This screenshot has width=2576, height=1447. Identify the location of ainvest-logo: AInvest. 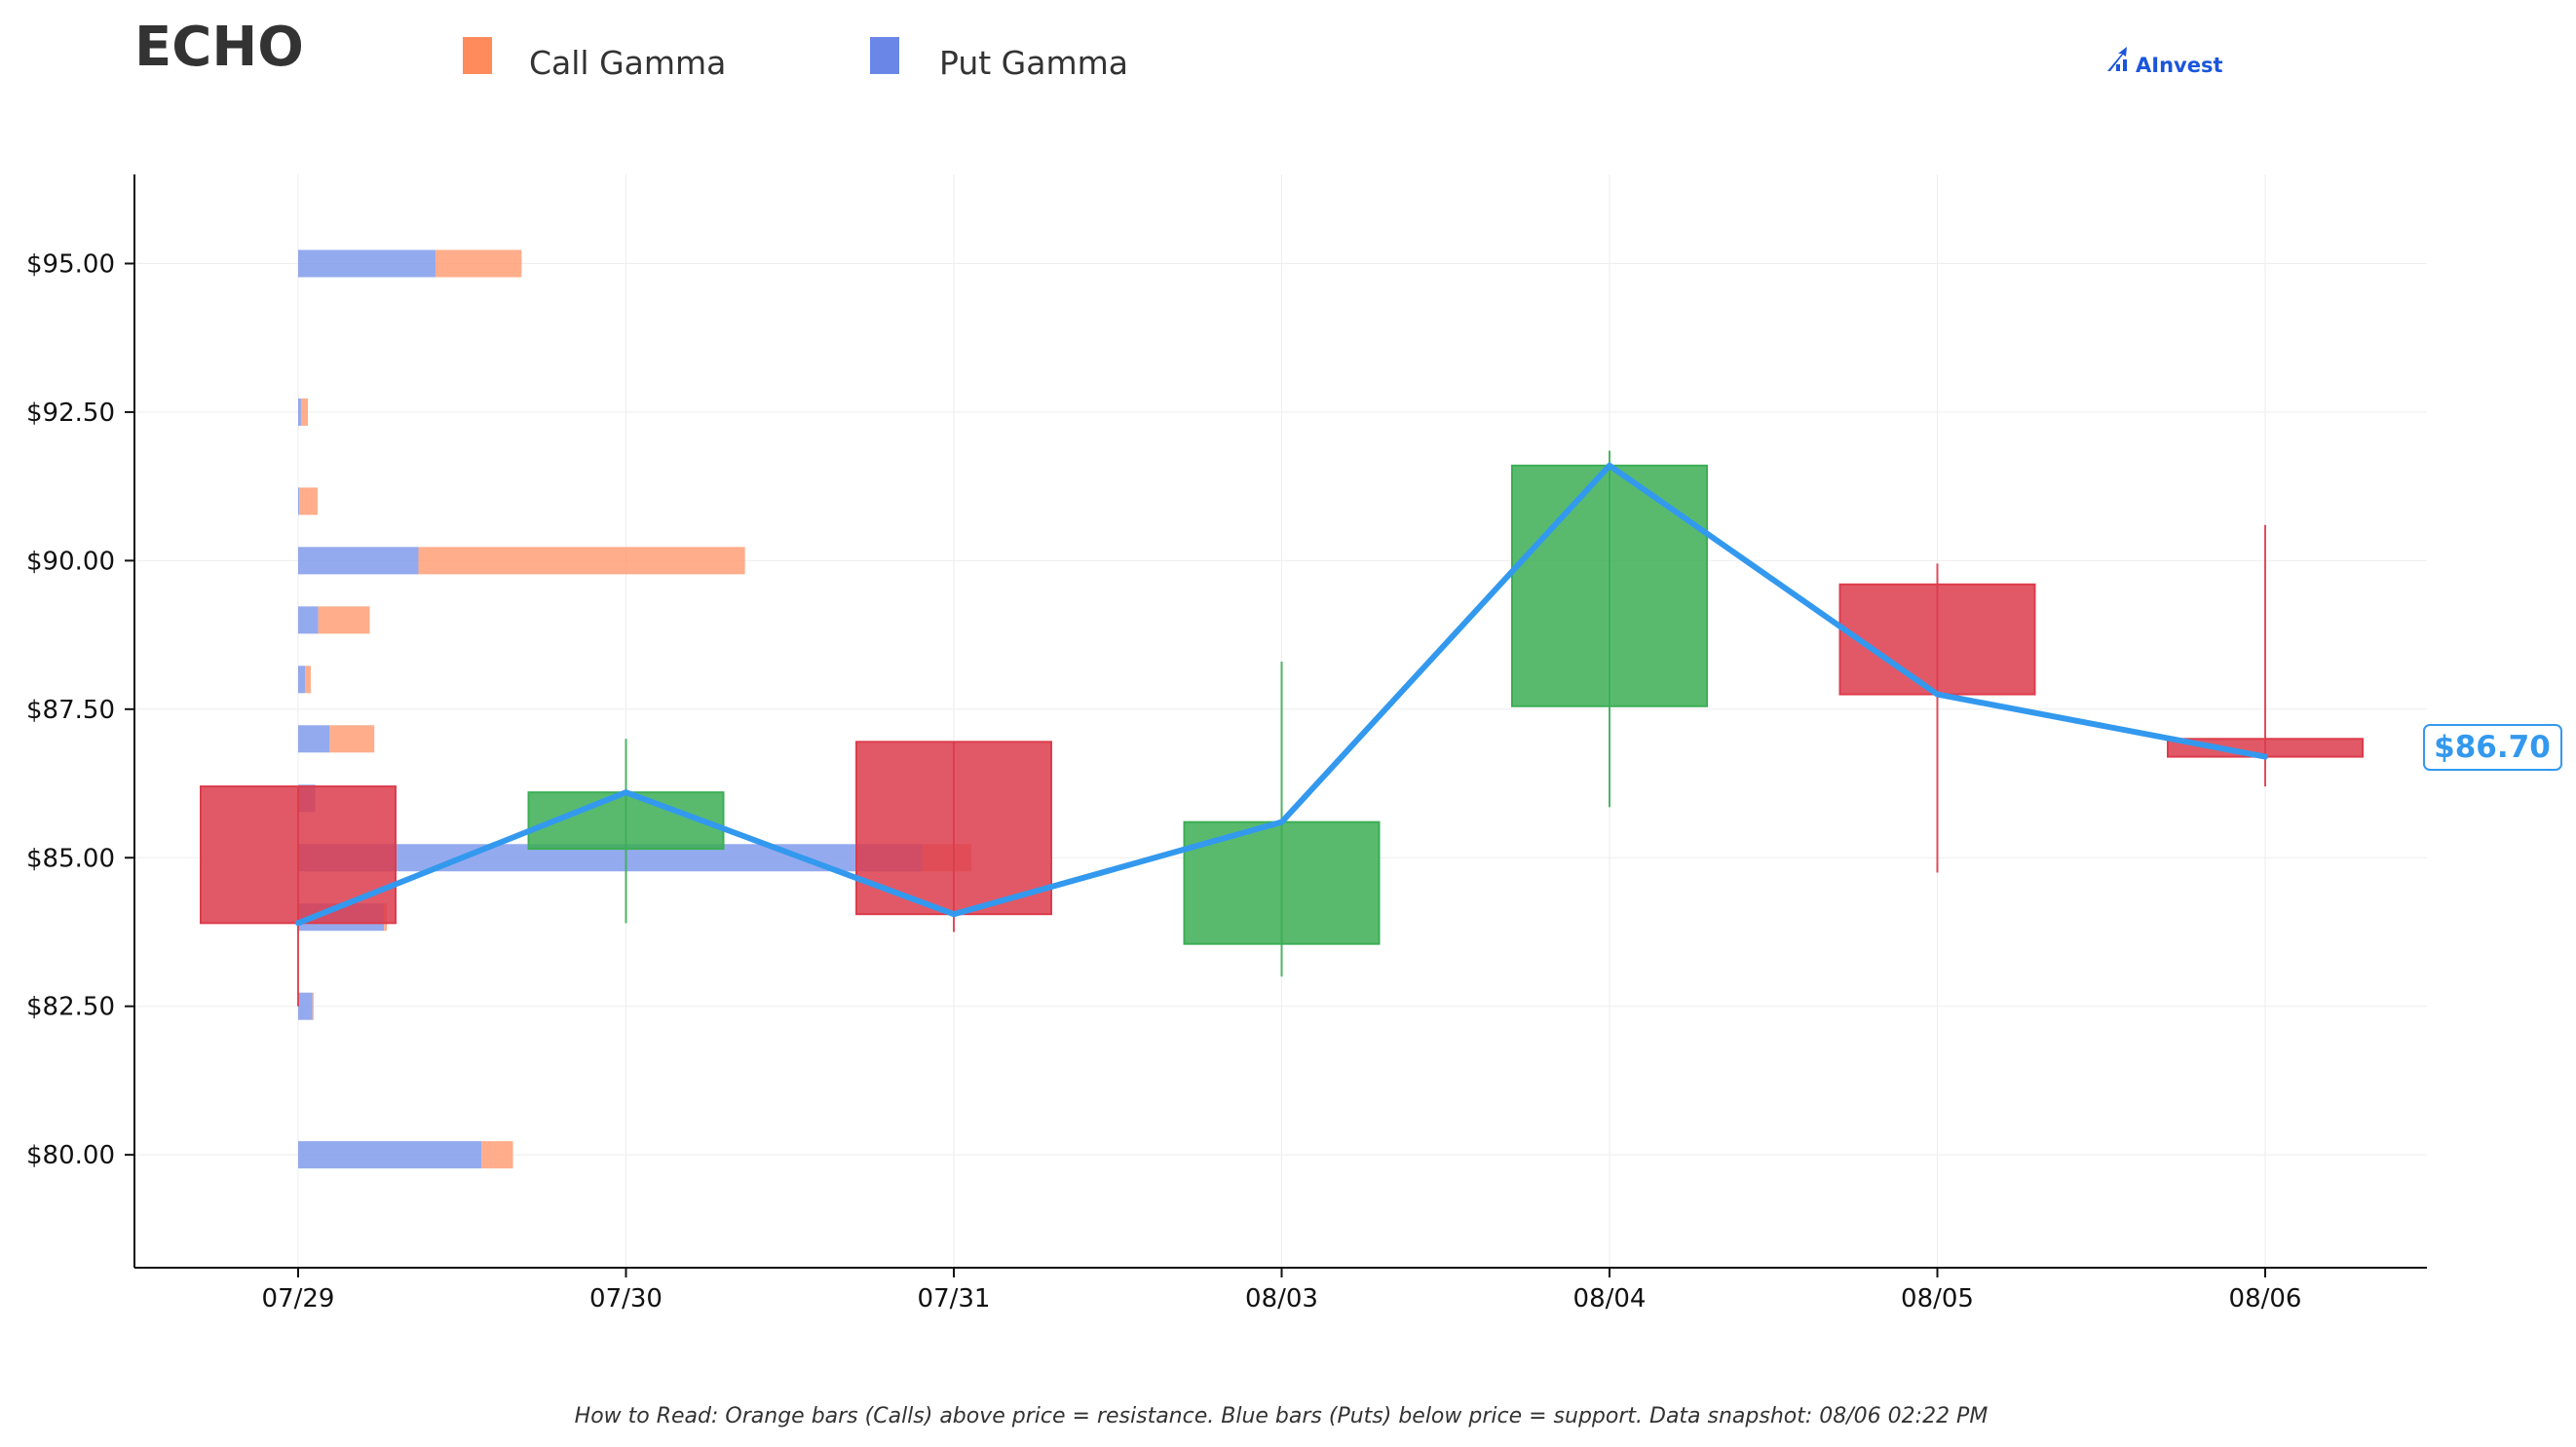
(2165, 62).